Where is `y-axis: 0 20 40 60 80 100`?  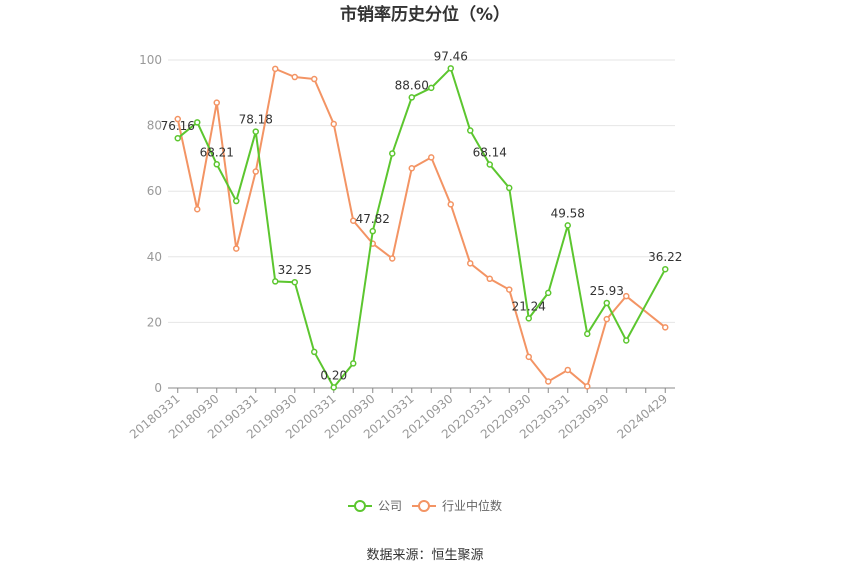
y-axis: 0 20 40 60 80 100 is located at coordinates (150, 224).